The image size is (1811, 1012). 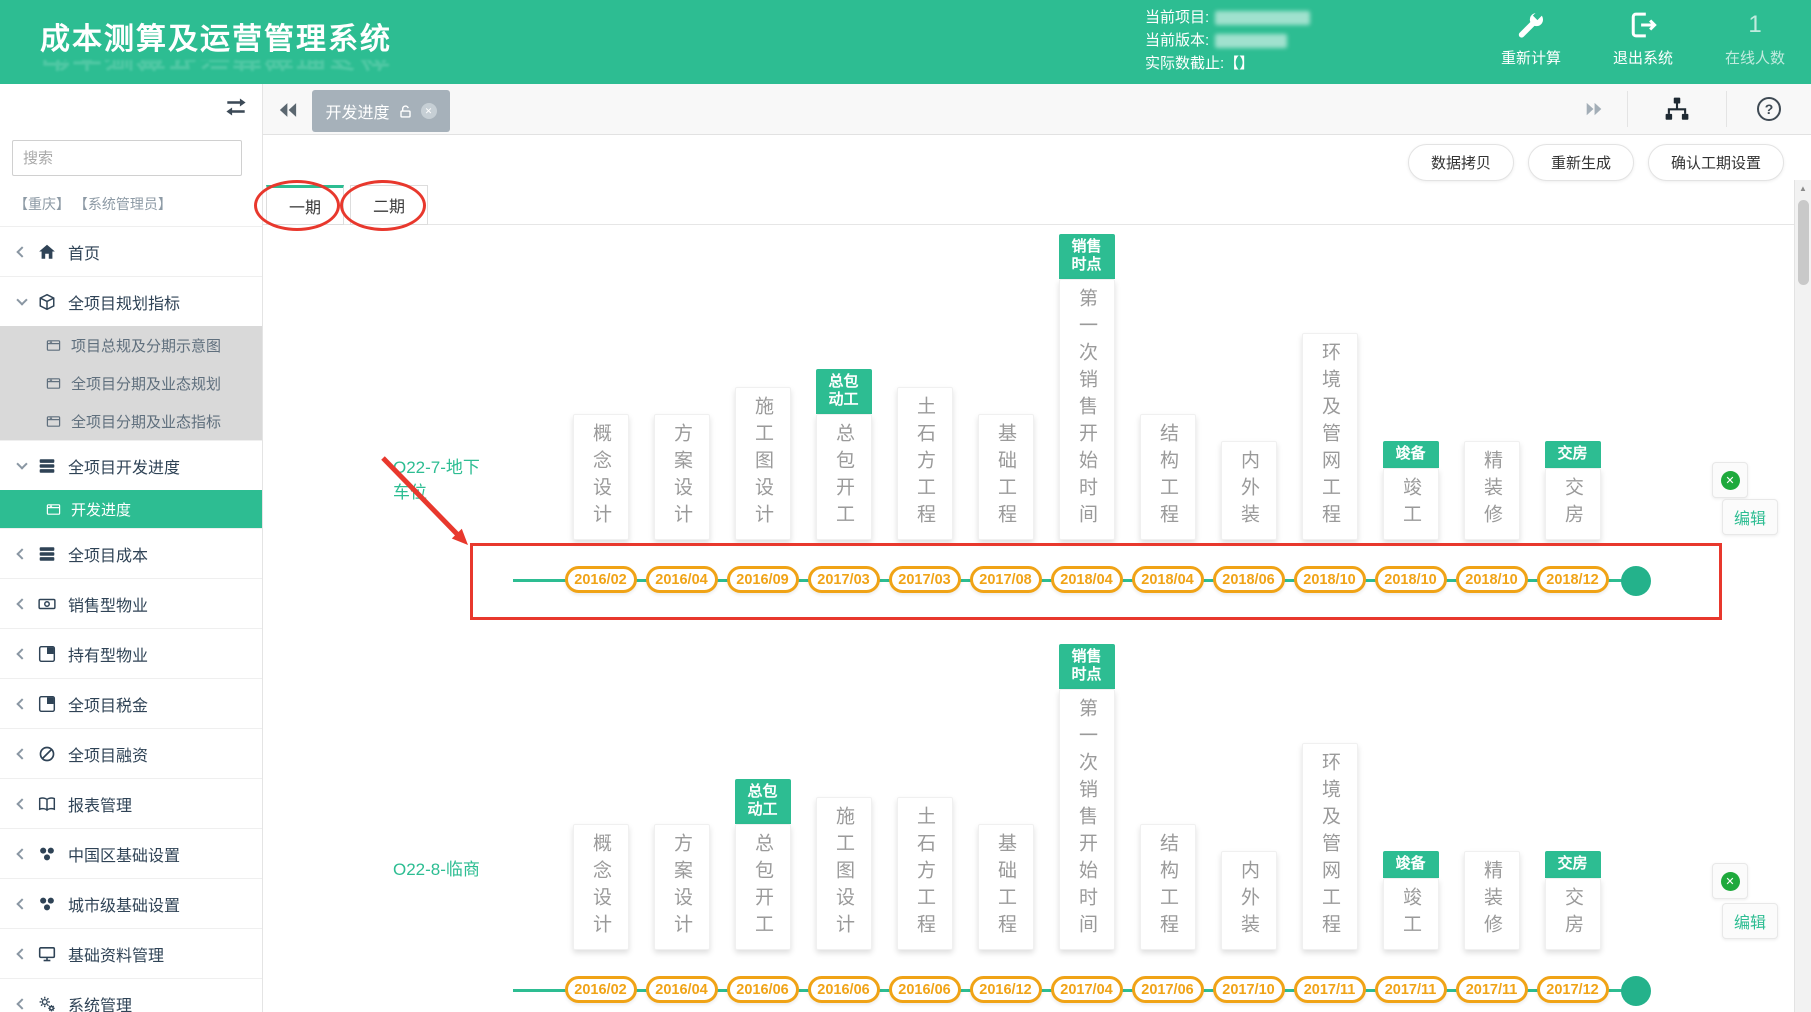 What do you see at coordinates (1802, 596) in the screenshot?
I see `vertical-scrollbar: ▲` at bounding box center [1802, 596].